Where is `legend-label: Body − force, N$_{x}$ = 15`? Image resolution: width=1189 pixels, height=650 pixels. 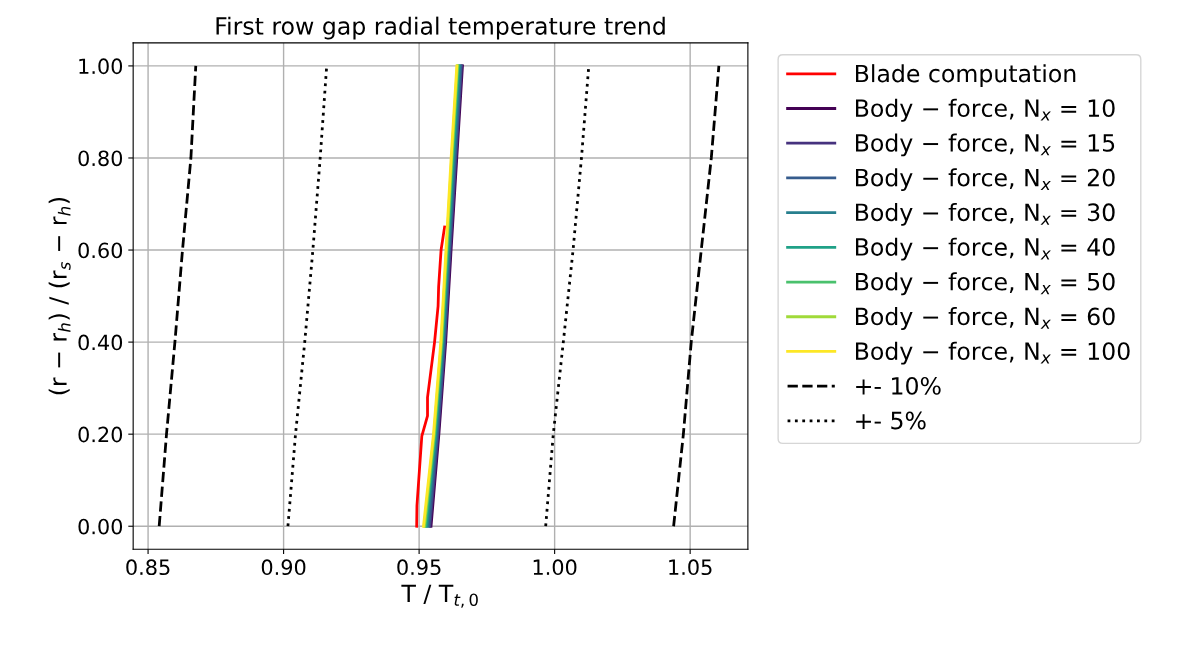
legend-label: Body − force, N$_{x}$ = 15 is located at coordinates (985, 145).